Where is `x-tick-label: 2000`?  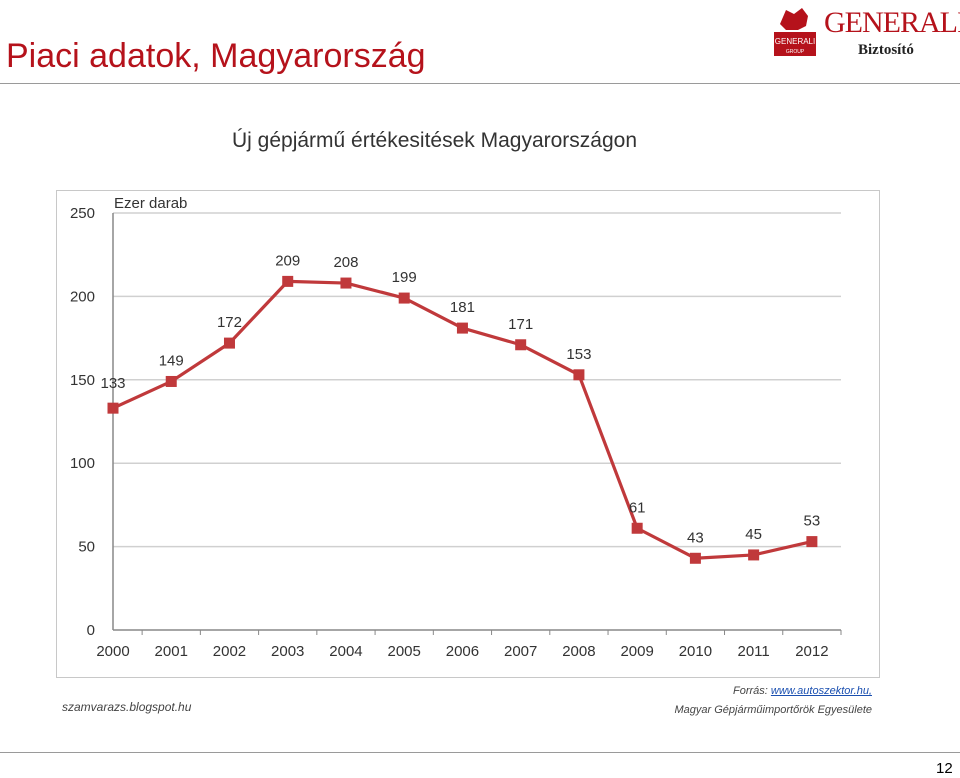
x-tick-label: 2000 is located at coordinates (112, 651).